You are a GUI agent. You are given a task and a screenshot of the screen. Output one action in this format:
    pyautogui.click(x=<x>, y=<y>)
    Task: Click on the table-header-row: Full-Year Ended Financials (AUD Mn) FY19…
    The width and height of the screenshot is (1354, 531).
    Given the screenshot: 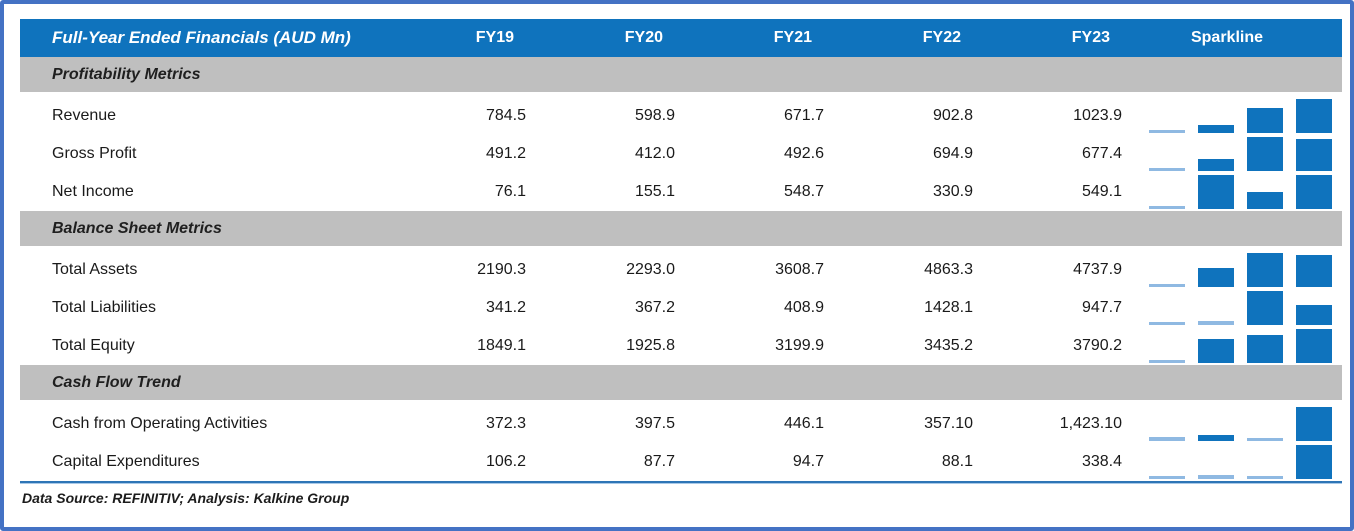 What is the action you would take?
    pyautogui.click(x=681, y=38)
    